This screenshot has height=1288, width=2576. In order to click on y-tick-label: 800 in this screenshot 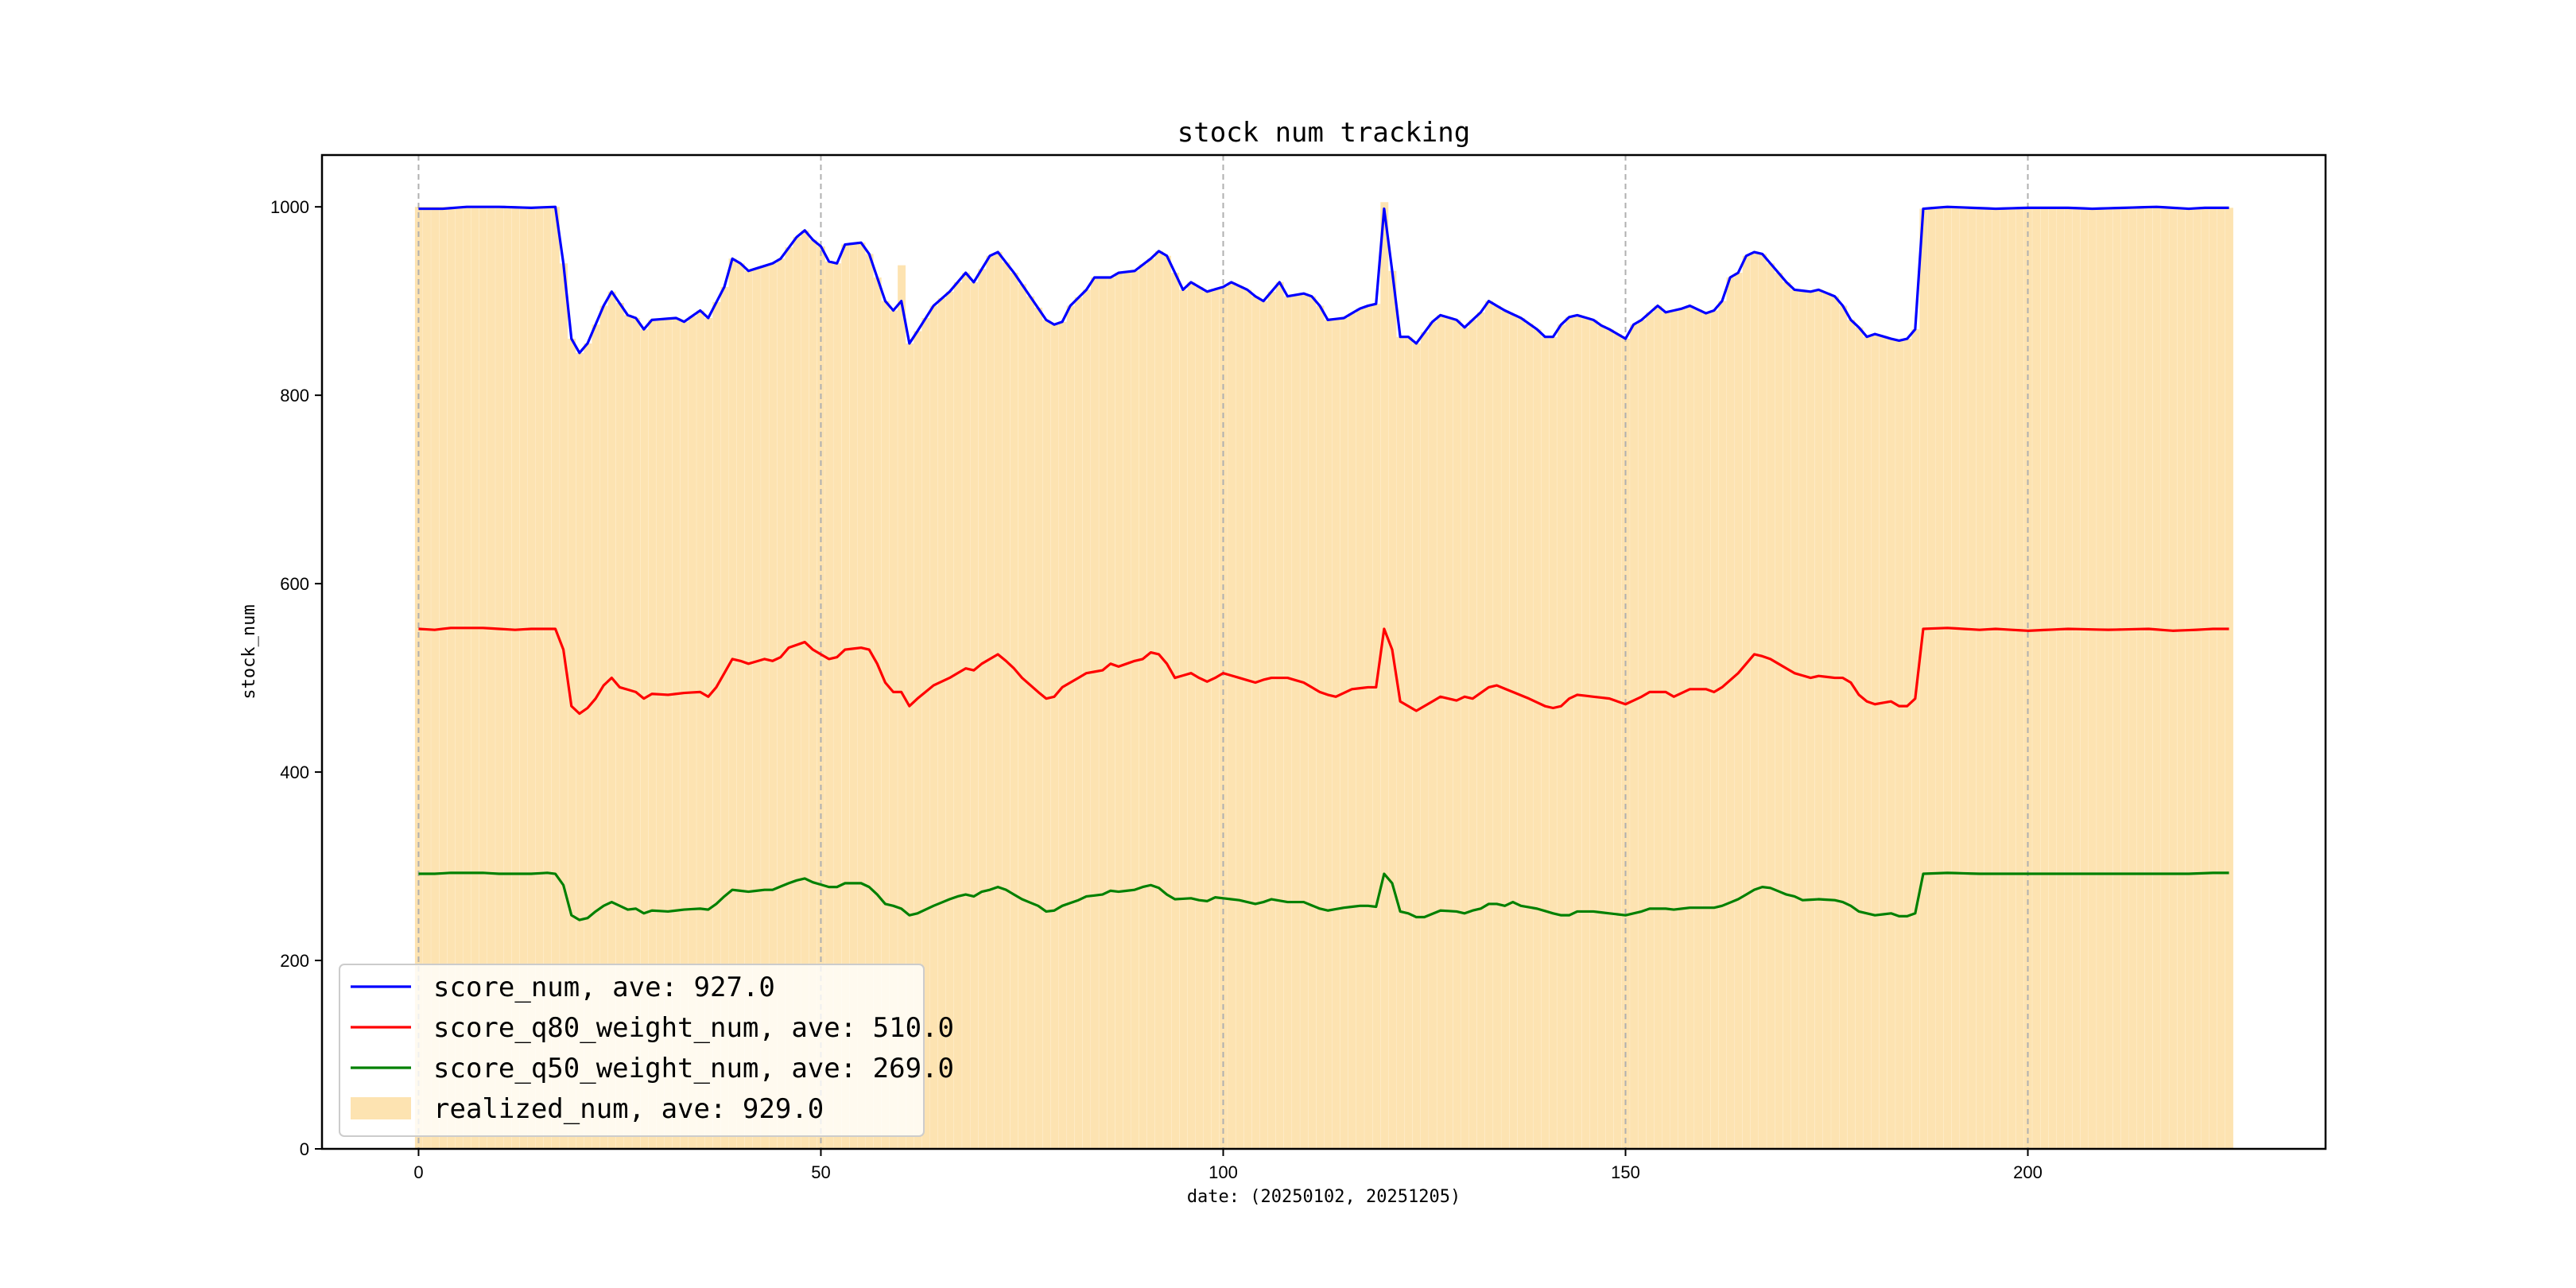, I will do `click(294, 395)`.